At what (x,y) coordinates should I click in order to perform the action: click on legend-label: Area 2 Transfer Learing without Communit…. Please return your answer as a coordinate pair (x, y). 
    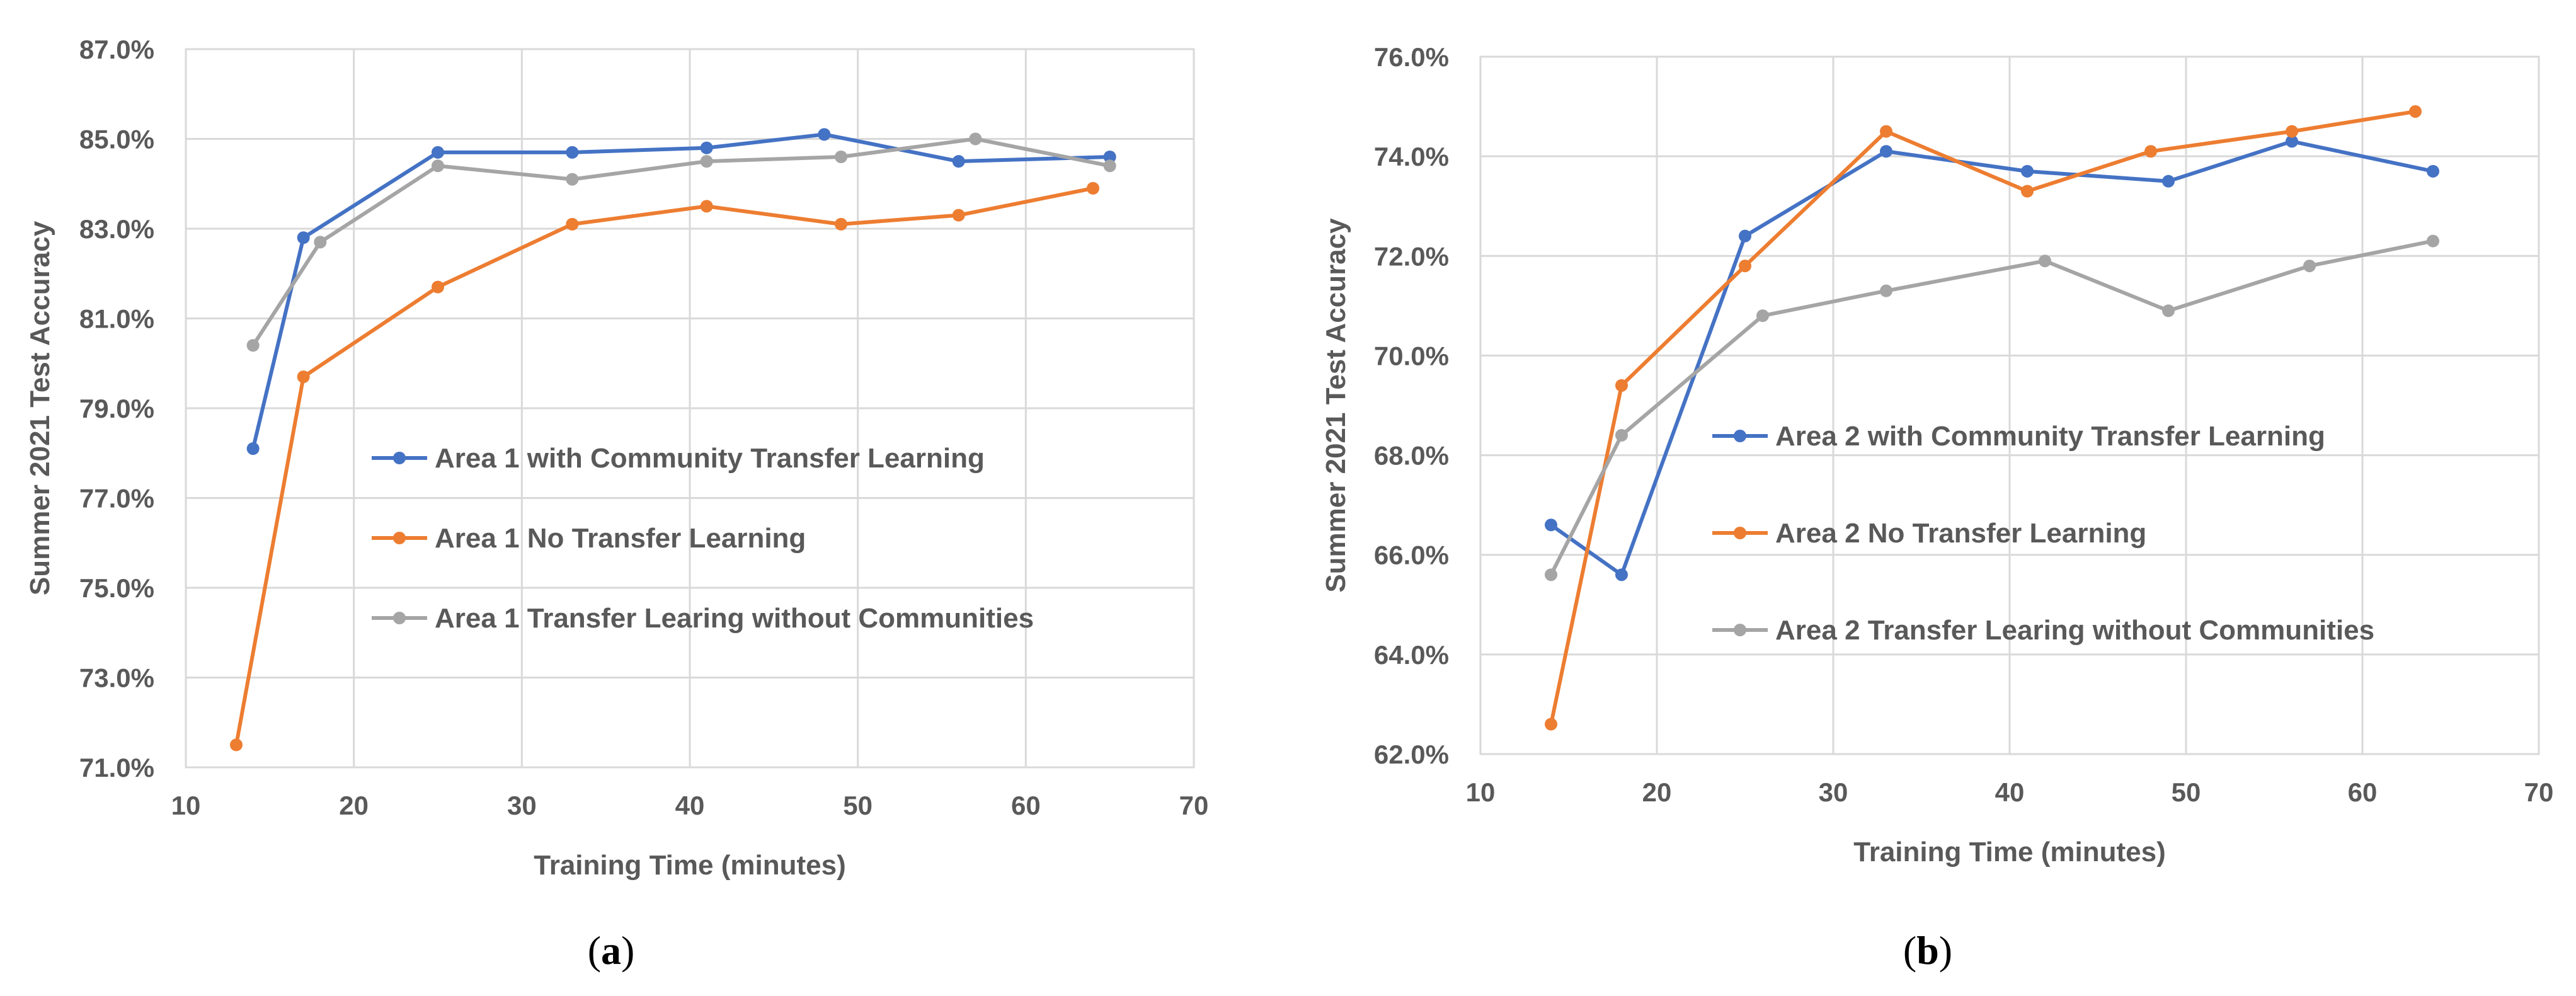
    Looking at the image, I should click on (2075, 630).